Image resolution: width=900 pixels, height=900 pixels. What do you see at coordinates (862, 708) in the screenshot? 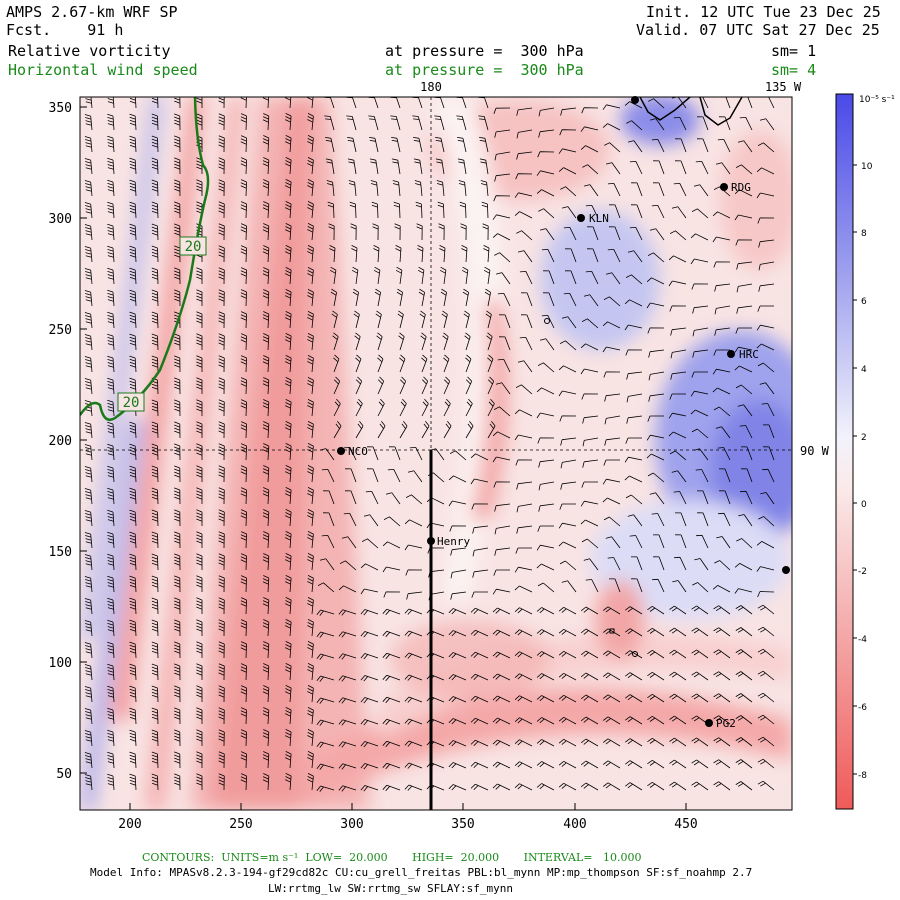
I see `colorbar-tick-label: -6` at bounding box center [862, 708].